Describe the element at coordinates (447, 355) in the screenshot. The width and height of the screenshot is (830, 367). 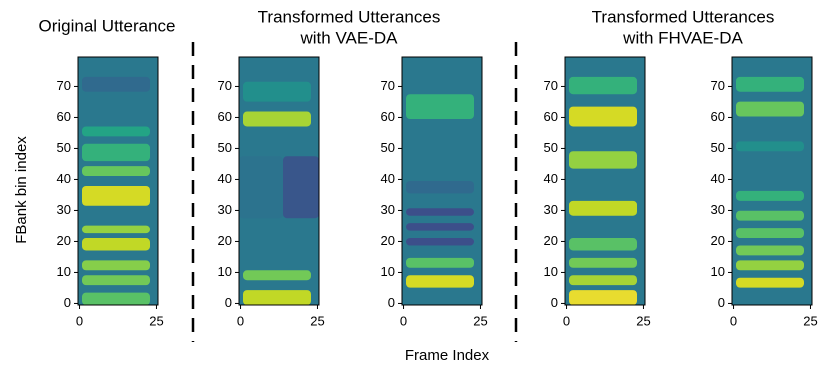
I see `x-axis-label: Frame Index` at that location.